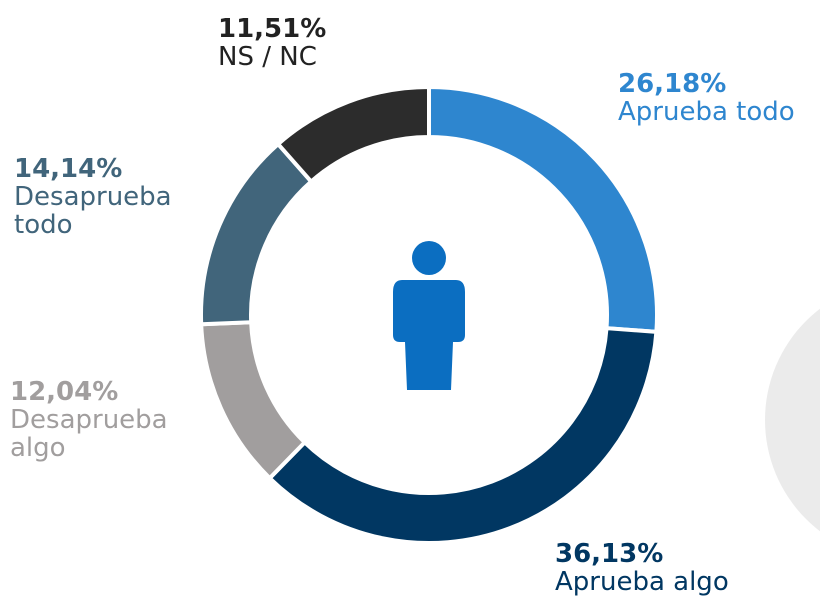 The height and width of the screenshot is (601, 820). Describe the element at coordinates (642, 582) in the screenshot. I see `category-label: Aprueba algo` at that location.